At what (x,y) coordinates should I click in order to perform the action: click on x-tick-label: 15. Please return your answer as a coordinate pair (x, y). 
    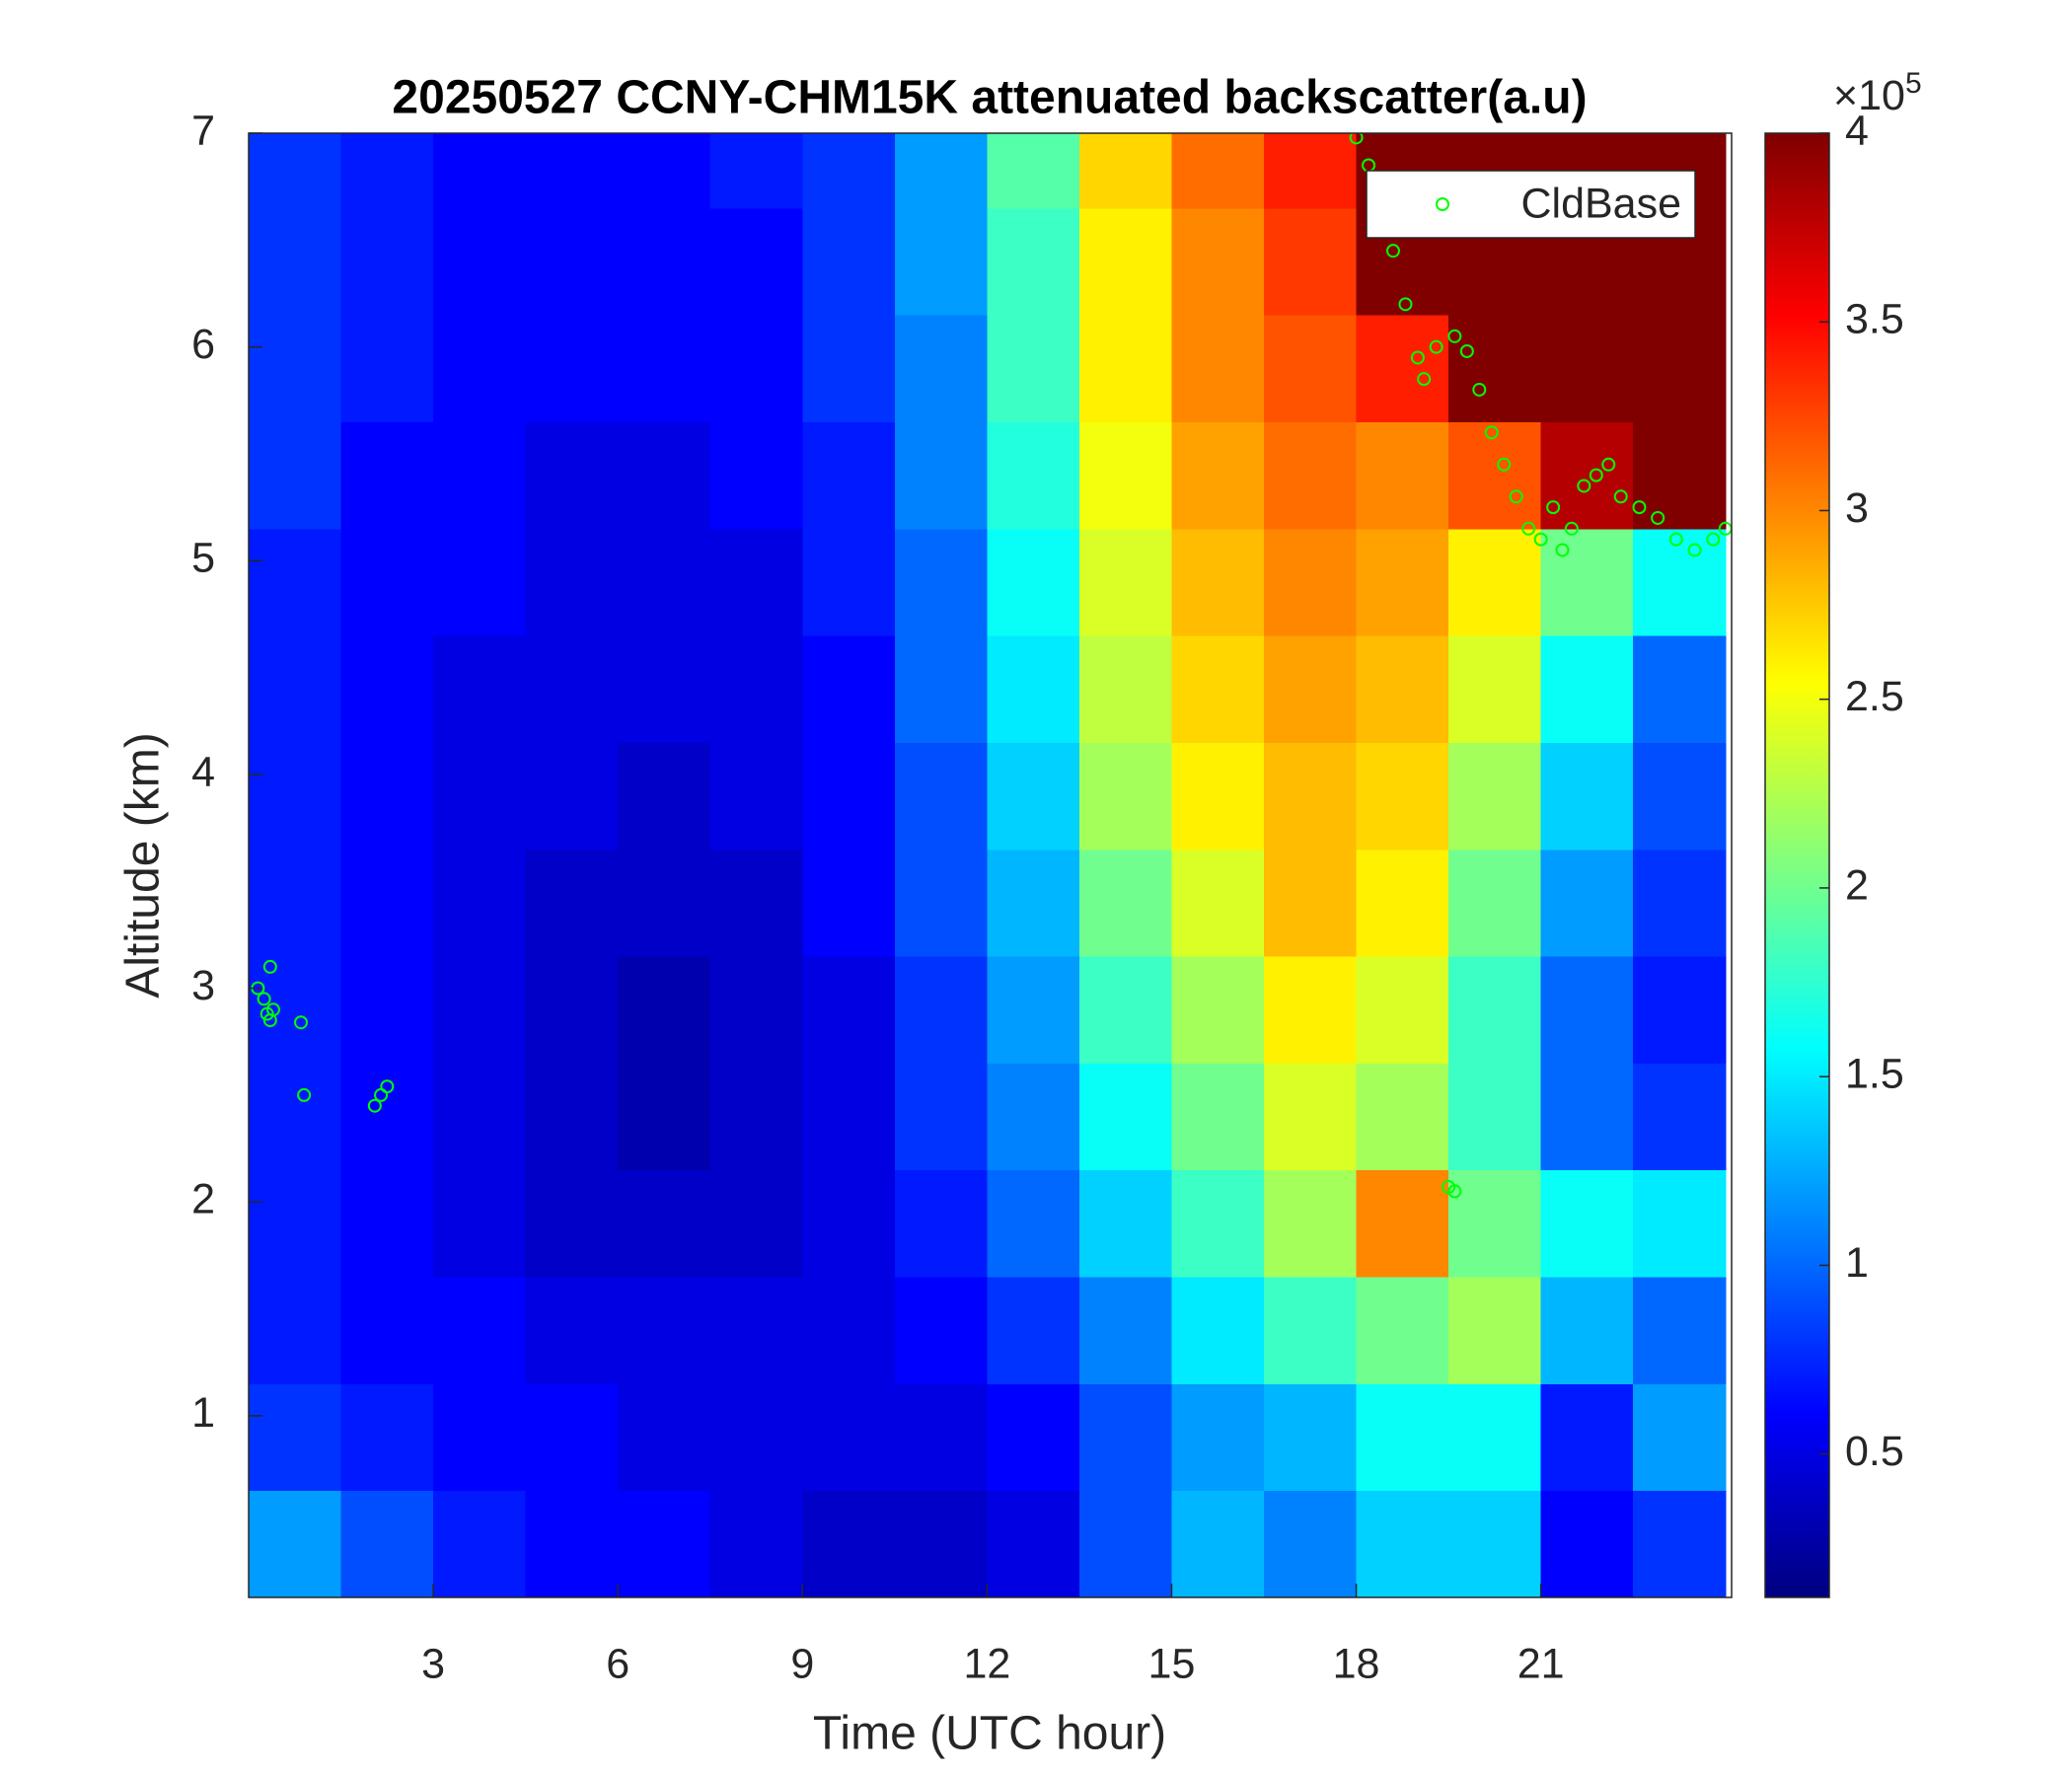
    Looking at the image, I should click on (1172, 1663).